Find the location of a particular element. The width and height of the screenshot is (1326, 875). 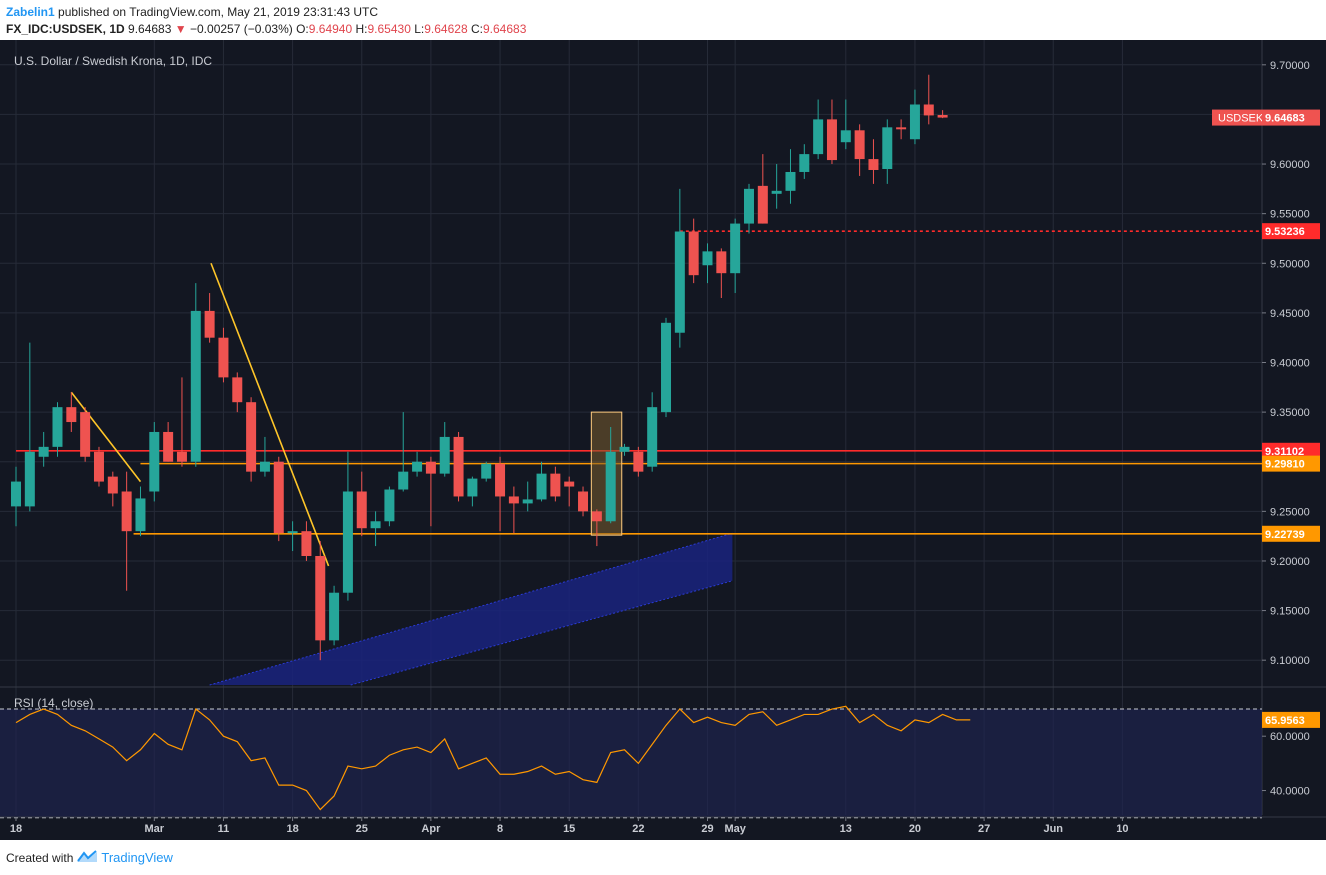

time-tick-label: 13 is located at coordinates (846, 829).